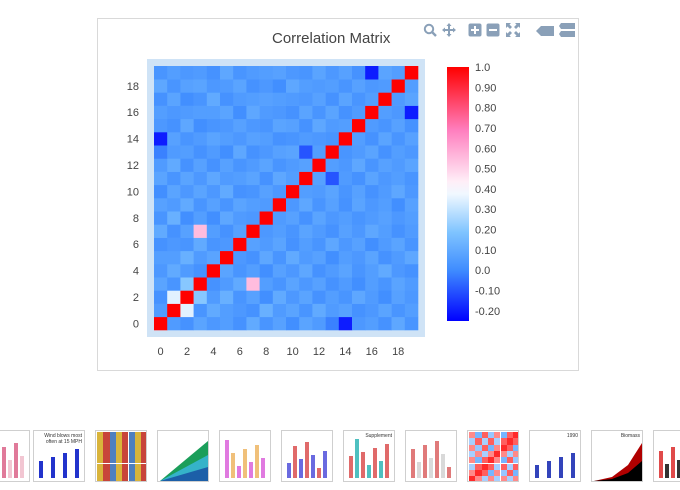 Image resolution: width=680 pixels, height=490 pixels. Describe the element at coordinates (567, 30) in the screenshot. I see `hover-compare-icon` at that location.